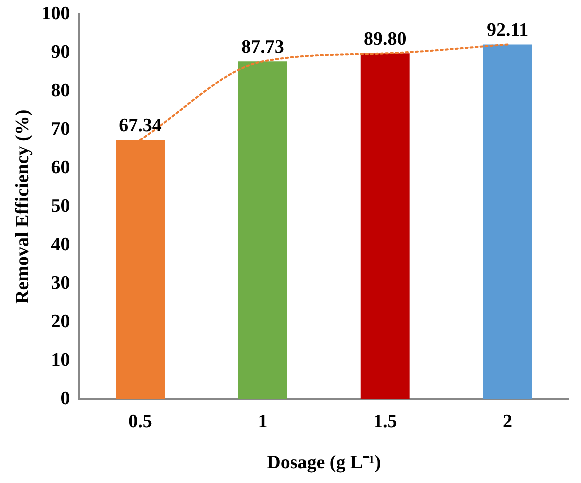 The width and height of the screenshot is (581, 483). What do you see at coordinates (23, 207) in the screenshot?
I see `y-axis-title: Removal Efficiency (%)` at bounding box center [23, 207].